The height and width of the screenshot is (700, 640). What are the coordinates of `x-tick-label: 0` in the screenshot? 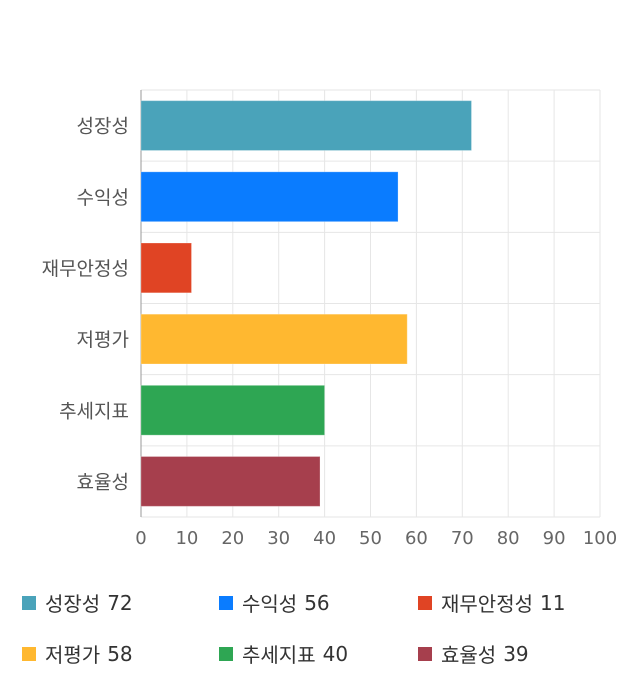 It's located at (140, 538).